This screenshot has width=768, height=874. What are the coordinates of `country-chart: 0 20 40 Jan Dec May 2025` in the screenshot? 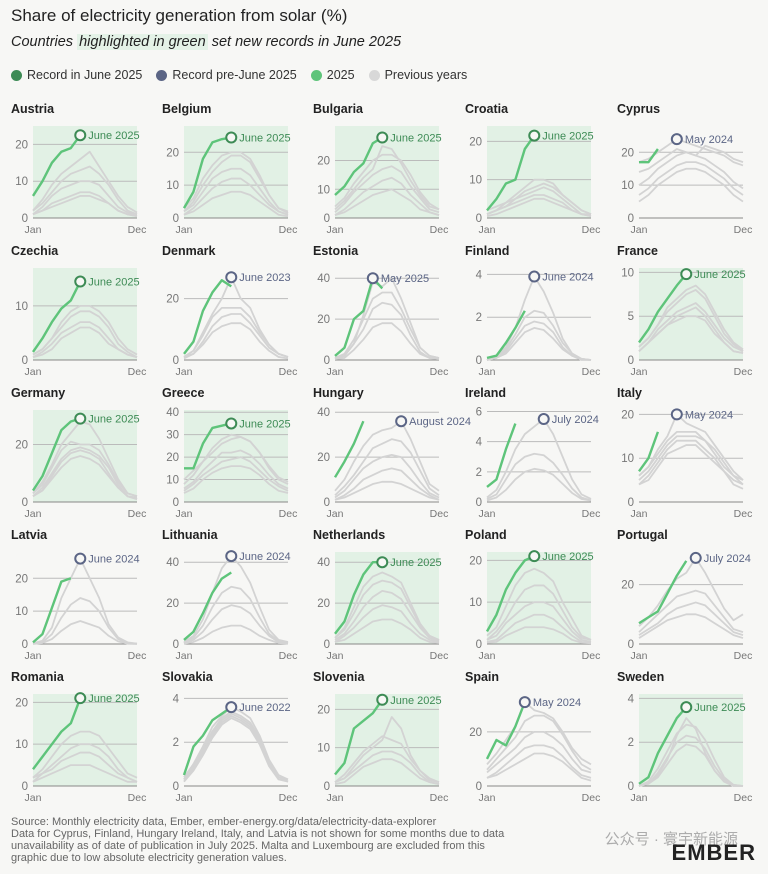 It's located at (382, 325).